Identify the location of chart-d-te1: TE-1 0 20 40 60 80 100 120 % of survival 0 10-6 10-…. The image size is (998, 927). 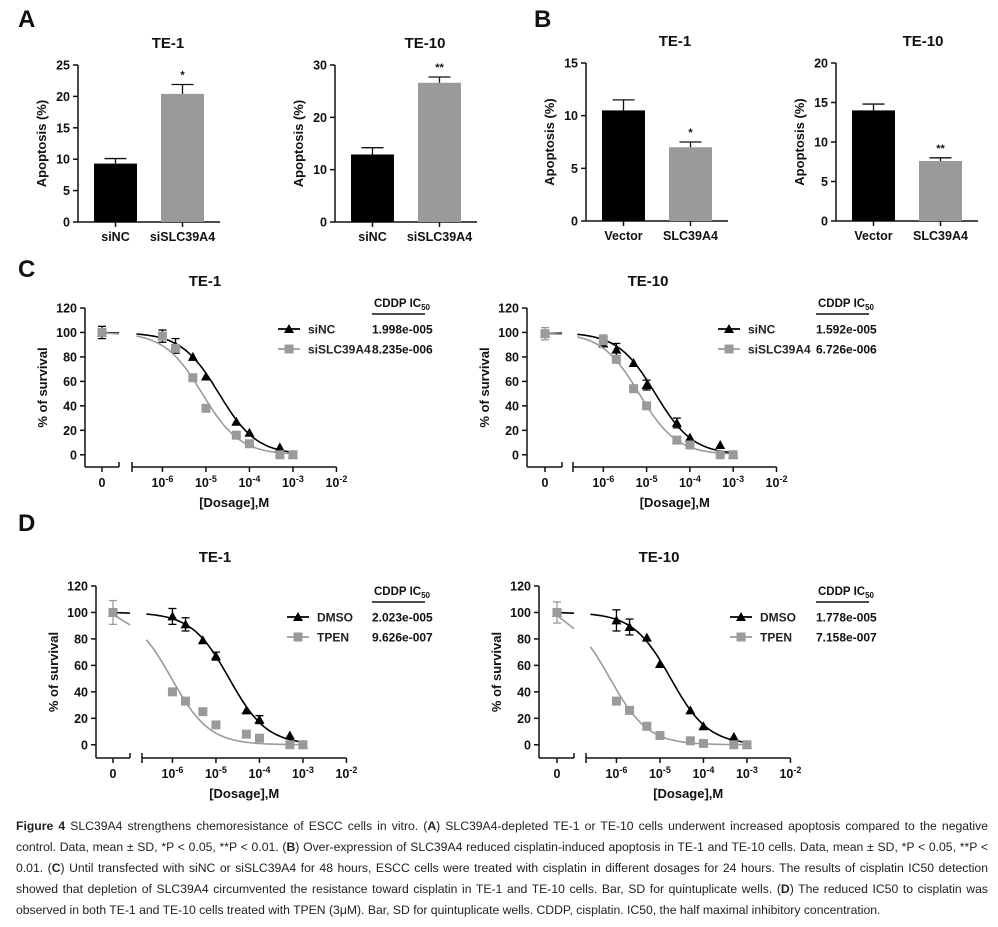
(239, 675).